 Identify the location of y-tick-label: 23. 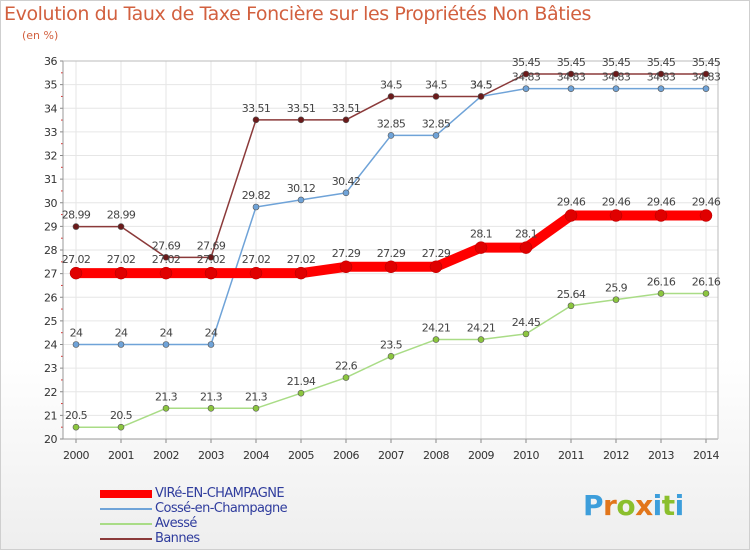
(50, 368).